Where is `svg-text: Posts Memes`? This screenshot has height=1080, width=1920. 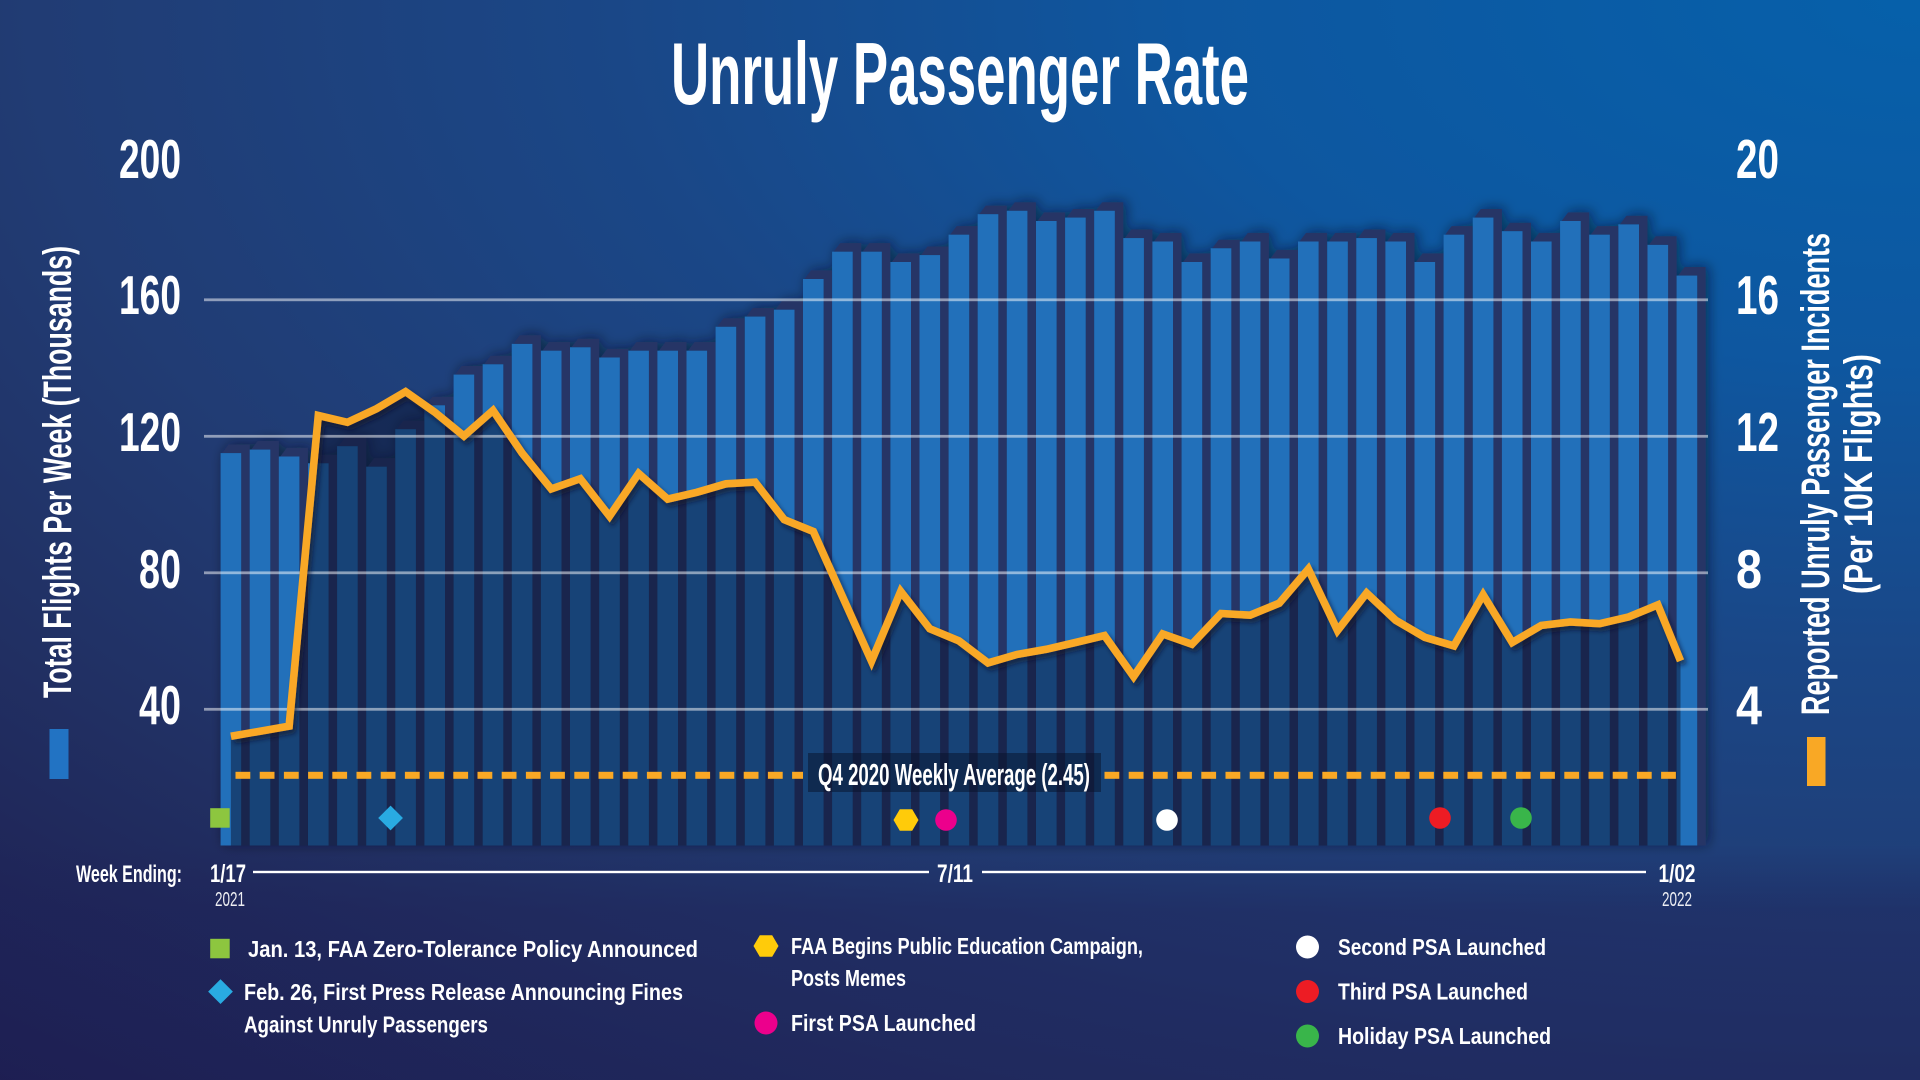
svg-text: Posts Memes is located at coordinates (848, 978).